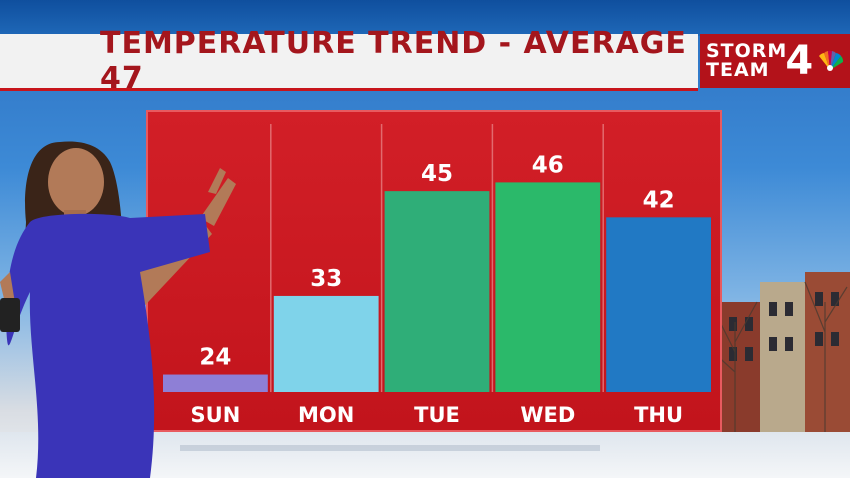 The width and height of the screenshot is (850, 478). I want to click on x-tick-label-mon: MON, so click(326, 415).